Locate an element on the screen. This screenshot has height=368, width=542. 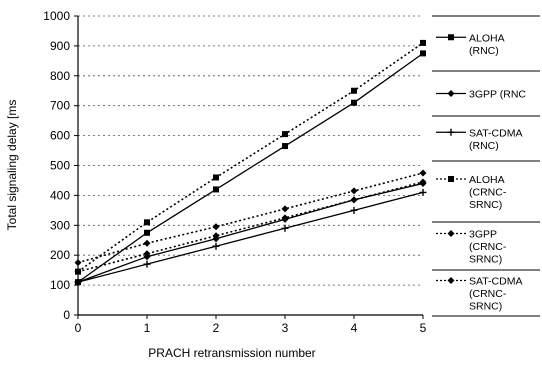
x-tick-label: 1 is located at coordinates (147, 328).